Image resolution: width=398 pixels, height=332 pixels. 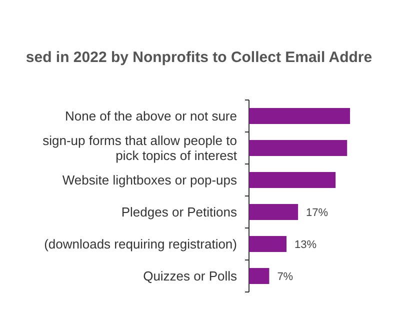 I want to click on y-tick-label: (downloads requiring registration), so click(x=140, y=244).